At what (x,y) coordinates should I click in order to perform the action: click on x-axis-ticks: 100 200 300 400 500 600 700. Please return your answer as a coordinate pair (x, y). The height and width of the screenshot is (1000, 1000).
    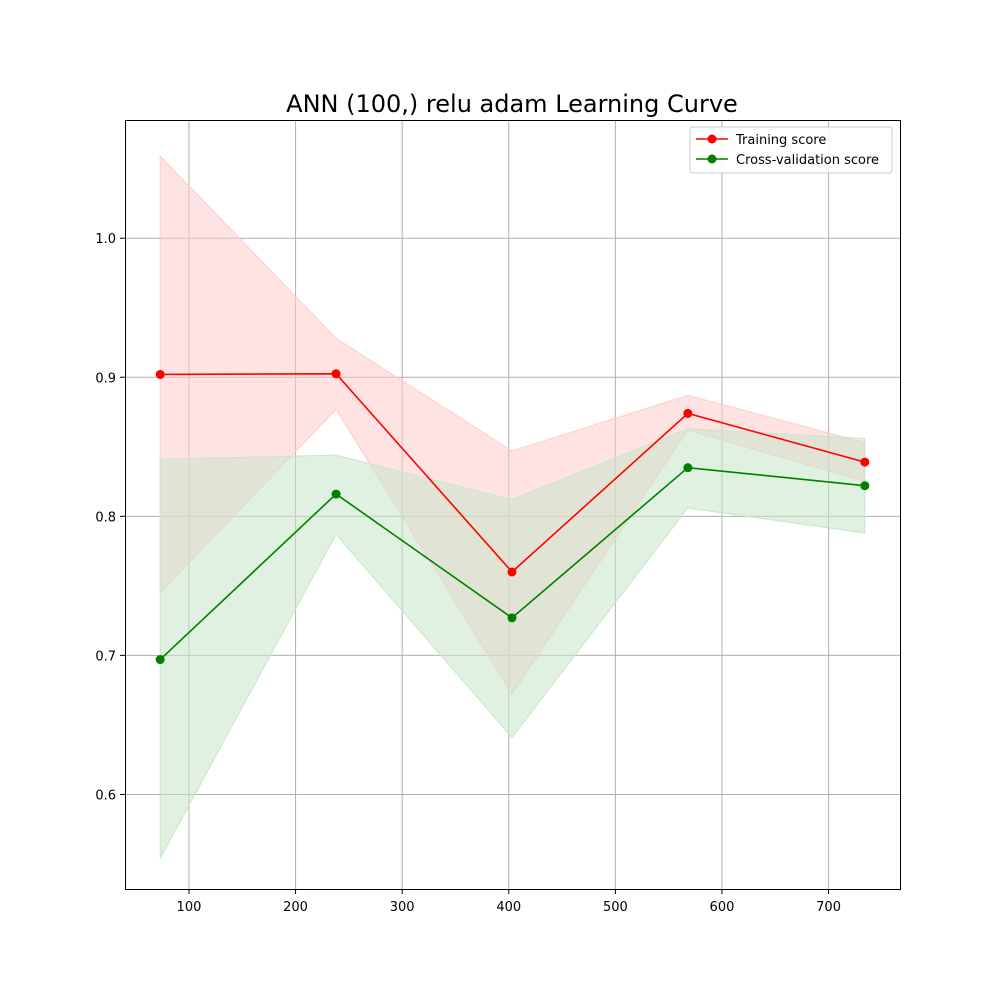
    Looking at the image, I should click on (509, 902).